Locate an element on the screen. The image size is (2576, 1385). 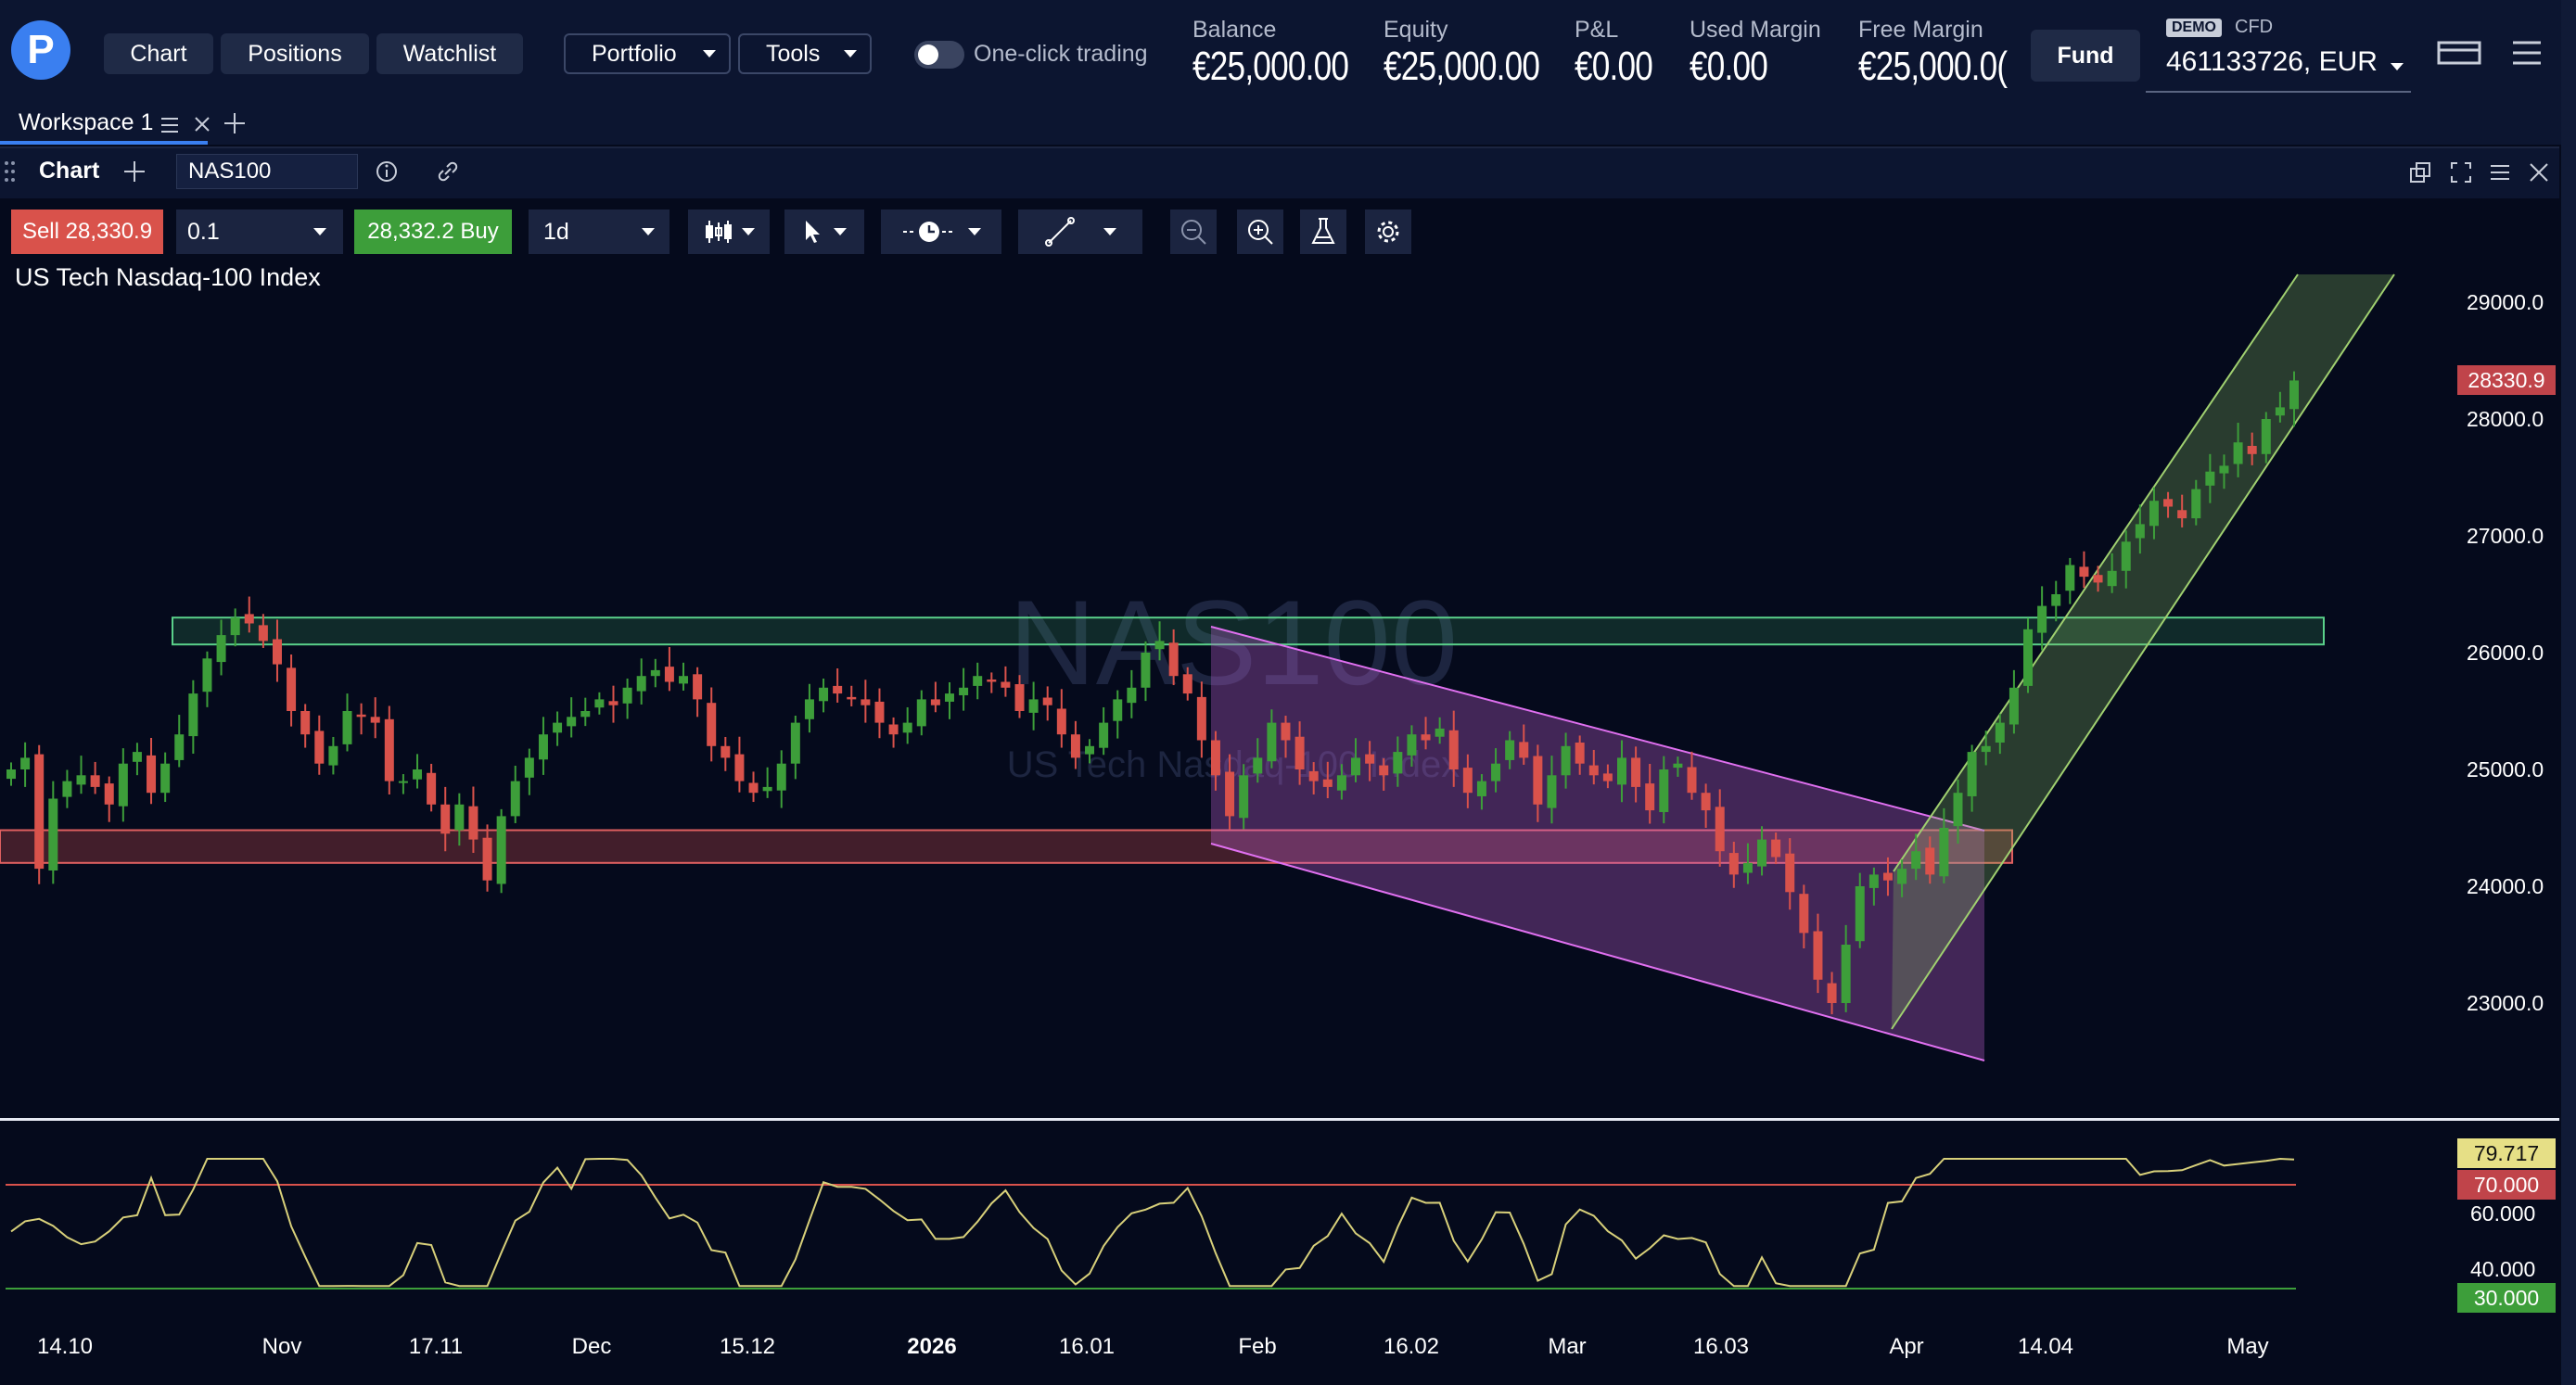
y-tick-label: 23000.0 is located at coordinates (2505, 1003).